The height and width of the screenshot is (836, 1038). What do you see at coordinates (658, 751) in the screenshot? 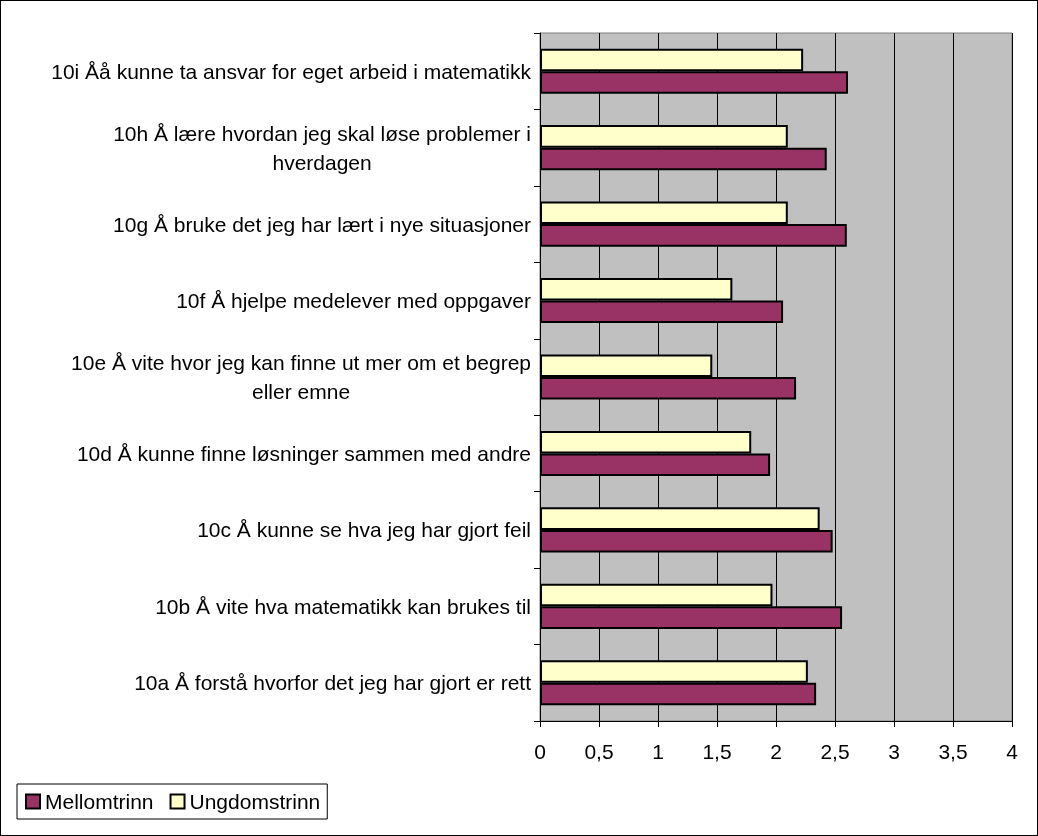
I see `x-tick-label: 1` at bounding box center [658, 751].